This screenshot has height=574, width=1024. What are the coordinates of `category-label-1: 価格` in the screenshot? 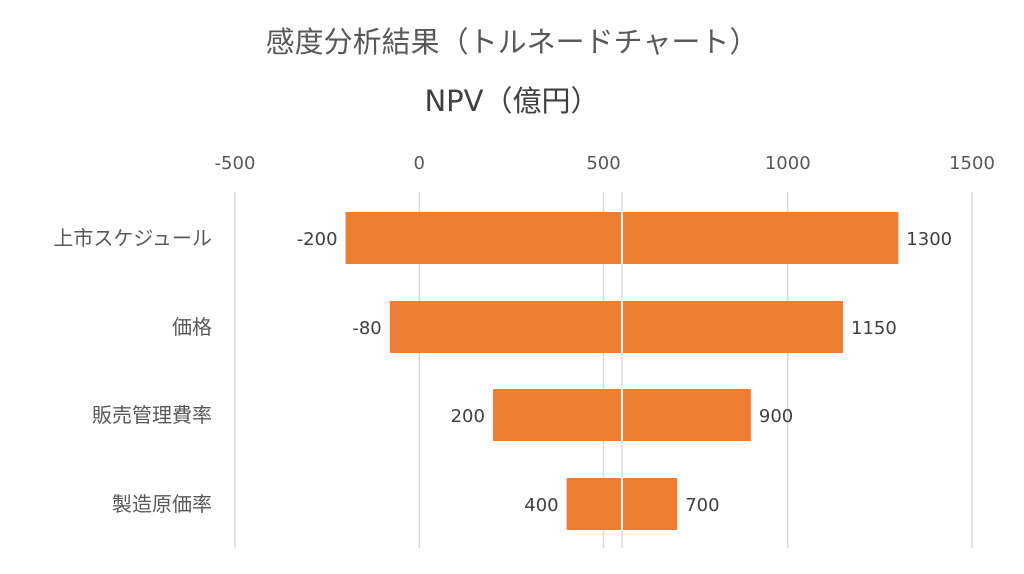 It's located at (192, 327).